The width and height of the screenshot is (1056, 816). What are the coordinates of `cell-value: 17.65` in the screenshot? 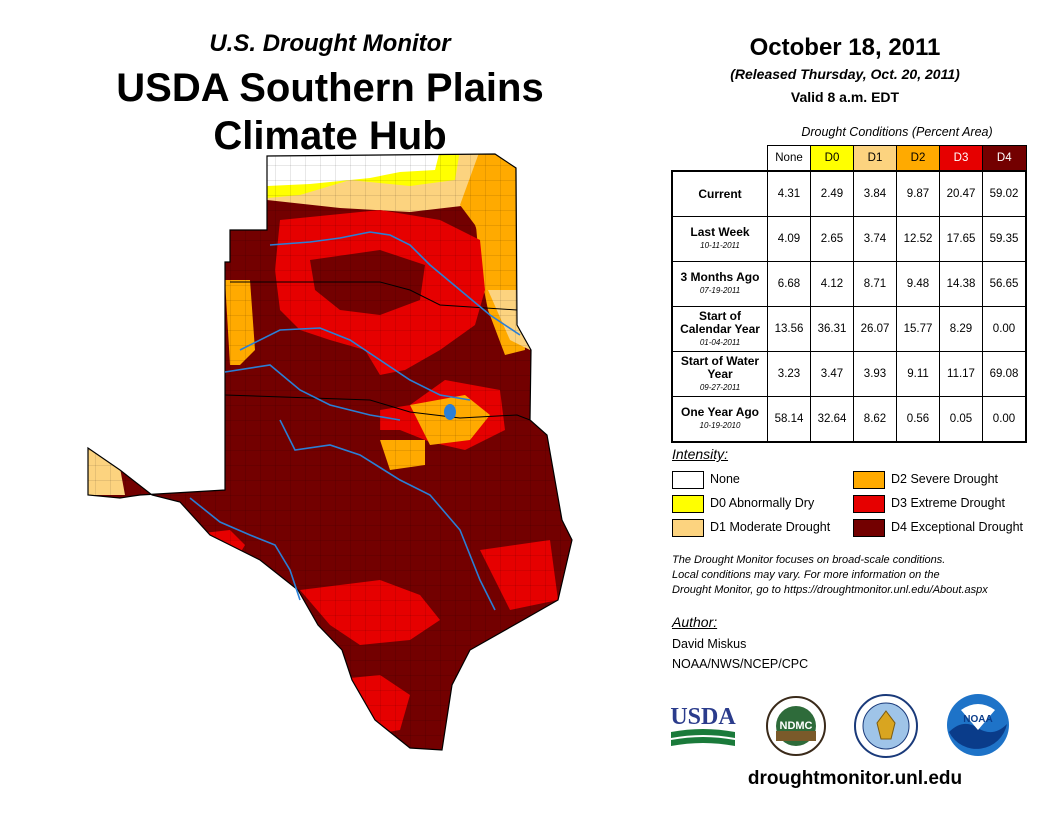 It's located at (961, 239).